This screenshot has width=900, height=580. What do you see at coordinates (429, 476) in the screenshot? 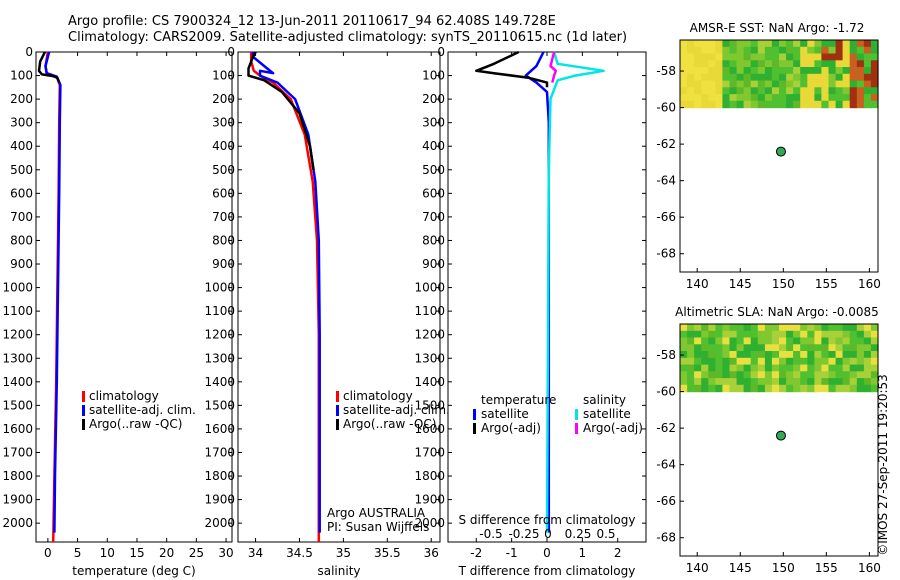
I see `y-tick-label: 1800` at bounding box center [429, 476].